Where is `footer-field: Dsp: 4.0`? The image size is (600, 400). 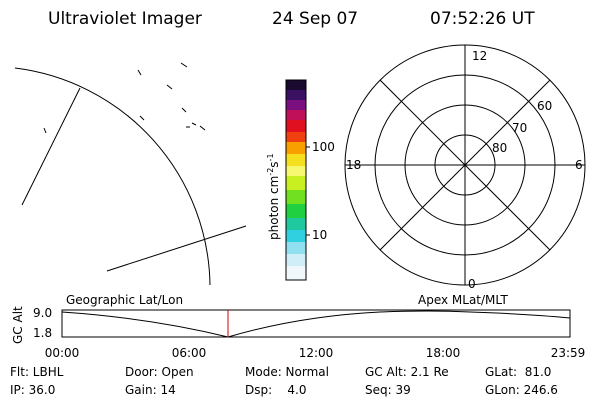 footer-field: Dsp: 4.0 is located at coordinates (276, 390).